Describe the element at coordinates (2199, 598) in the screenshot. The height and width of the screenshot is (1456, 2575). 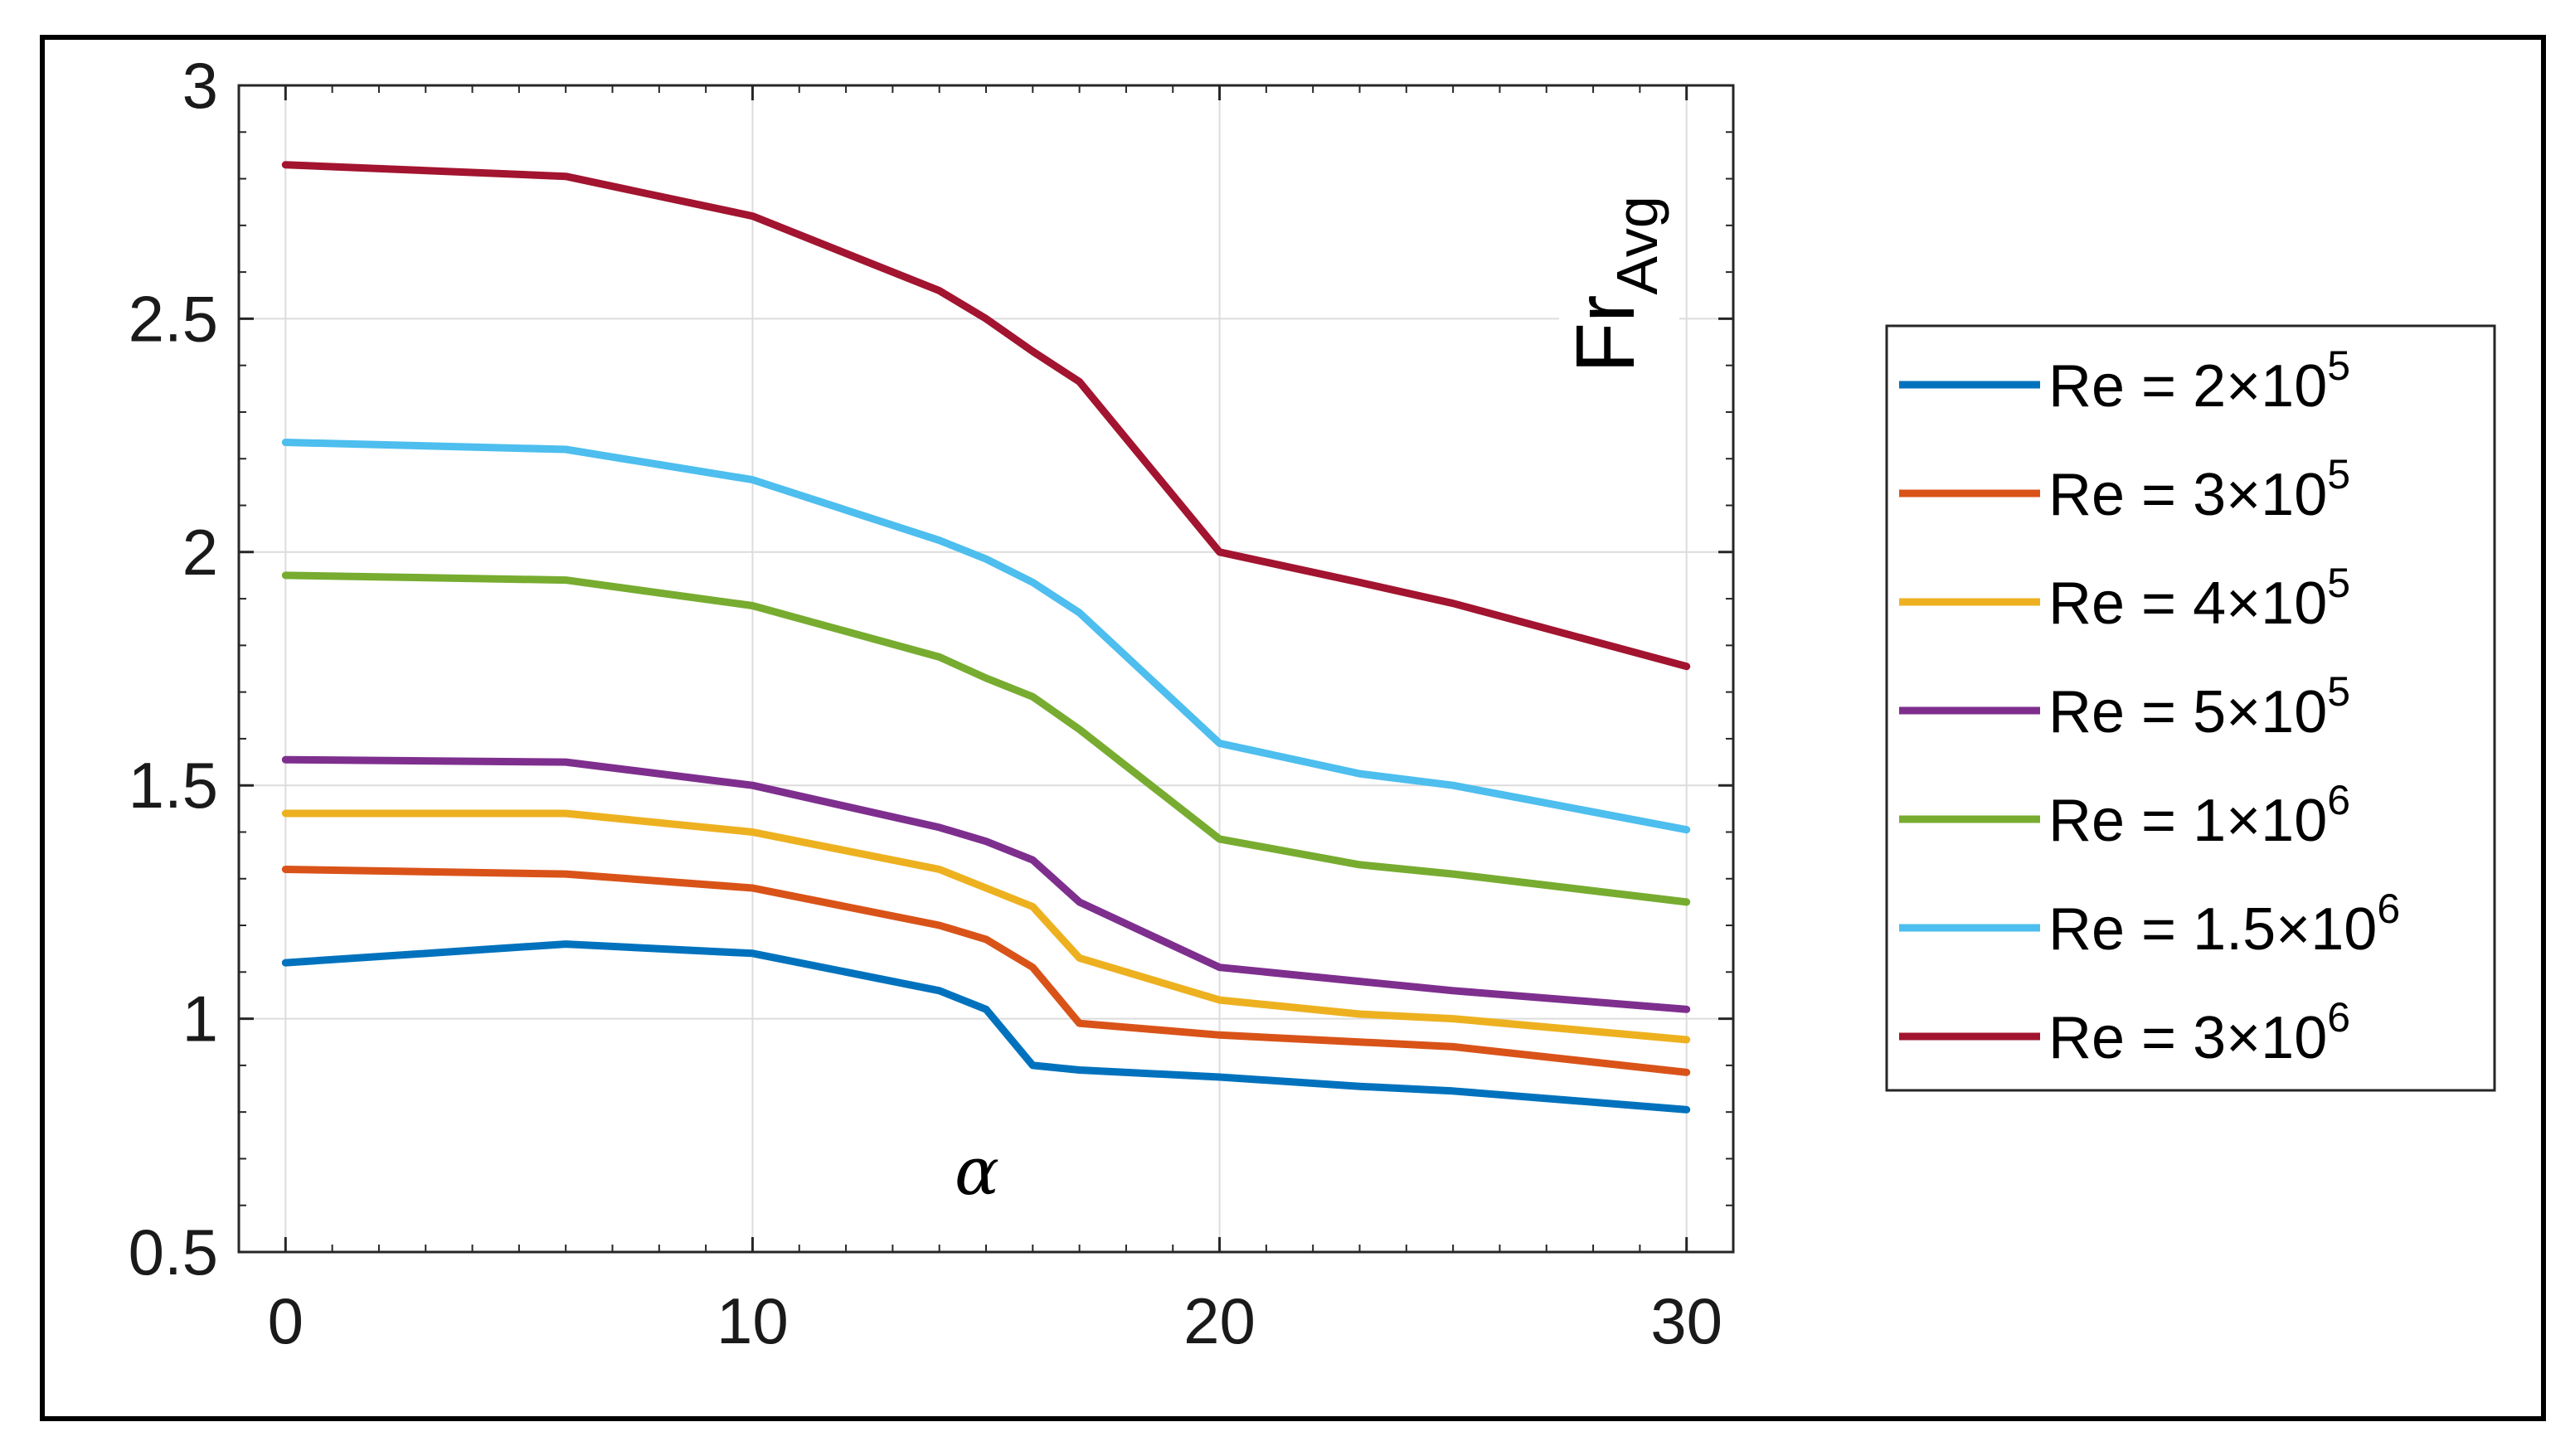
I see `legend-label-3: Re = 4×105` at that location.